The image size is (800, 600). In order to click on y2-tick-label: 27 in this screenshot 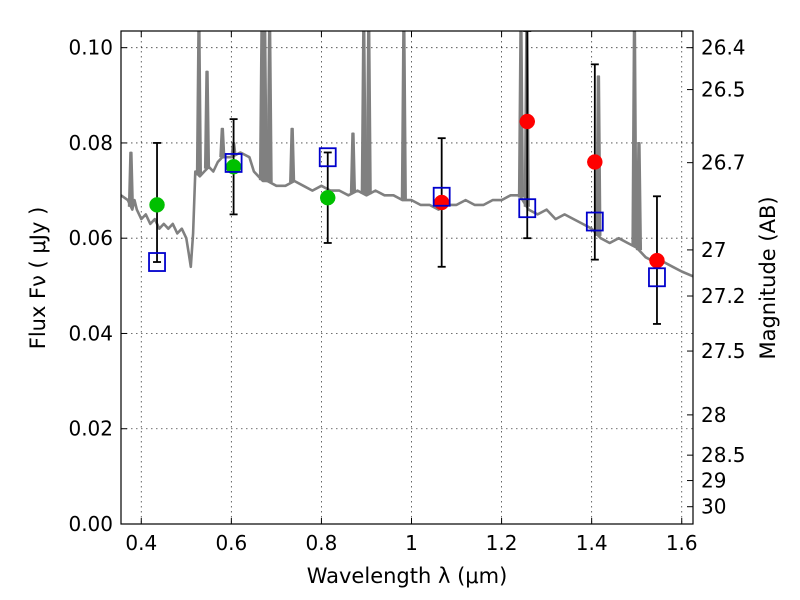, I will do `click(713, 250)`.